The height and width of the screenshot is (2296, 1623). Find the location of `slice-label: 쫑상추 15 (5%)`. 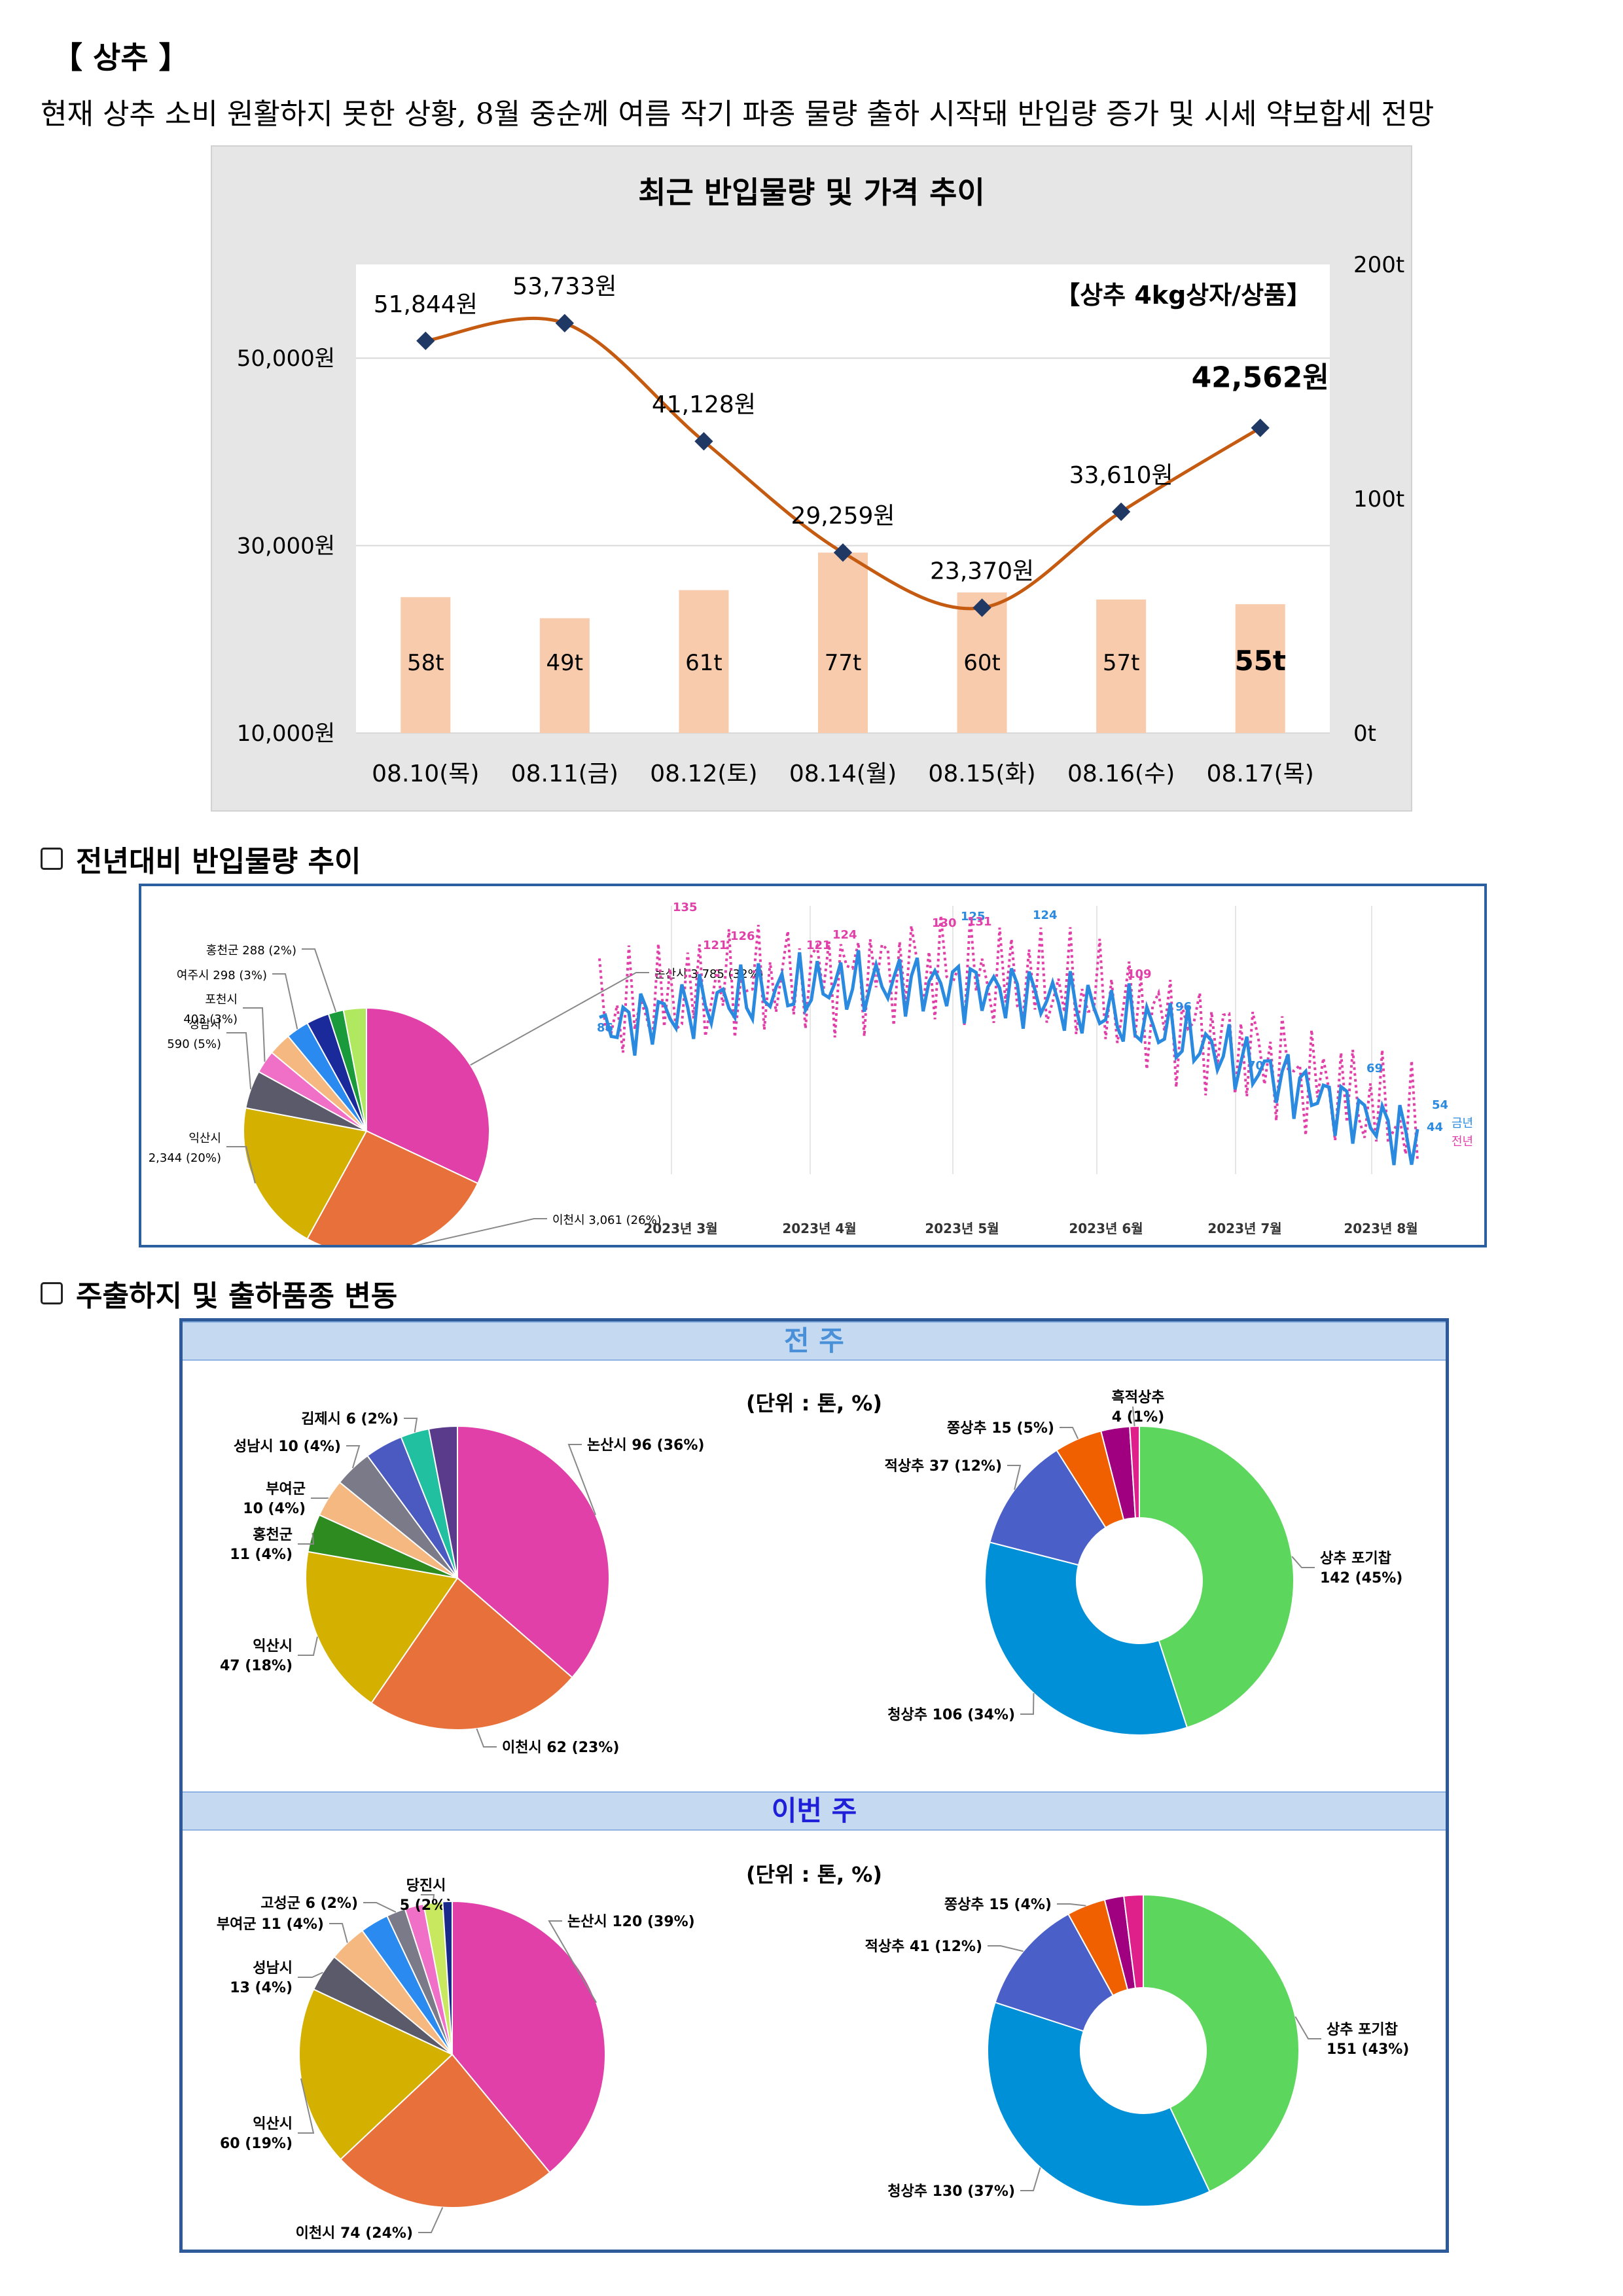

slice-label: 쫑상추 15 (5%) is located at coordinates (1001, 1428).